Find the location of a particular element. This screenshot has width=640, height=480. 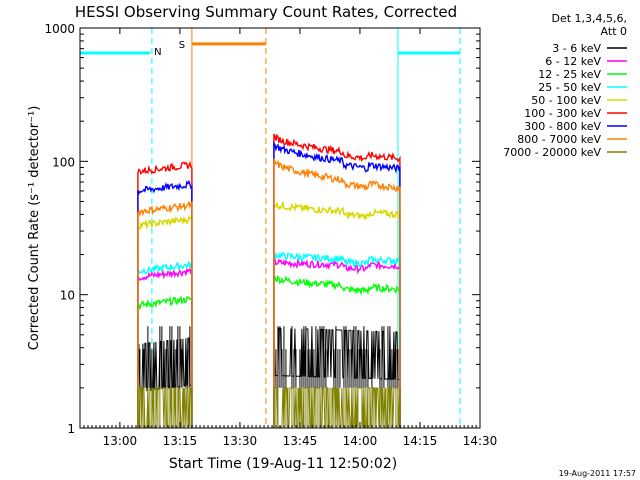

legend-label: 7000 - 20000 keV is located at coordinates (552, 152).